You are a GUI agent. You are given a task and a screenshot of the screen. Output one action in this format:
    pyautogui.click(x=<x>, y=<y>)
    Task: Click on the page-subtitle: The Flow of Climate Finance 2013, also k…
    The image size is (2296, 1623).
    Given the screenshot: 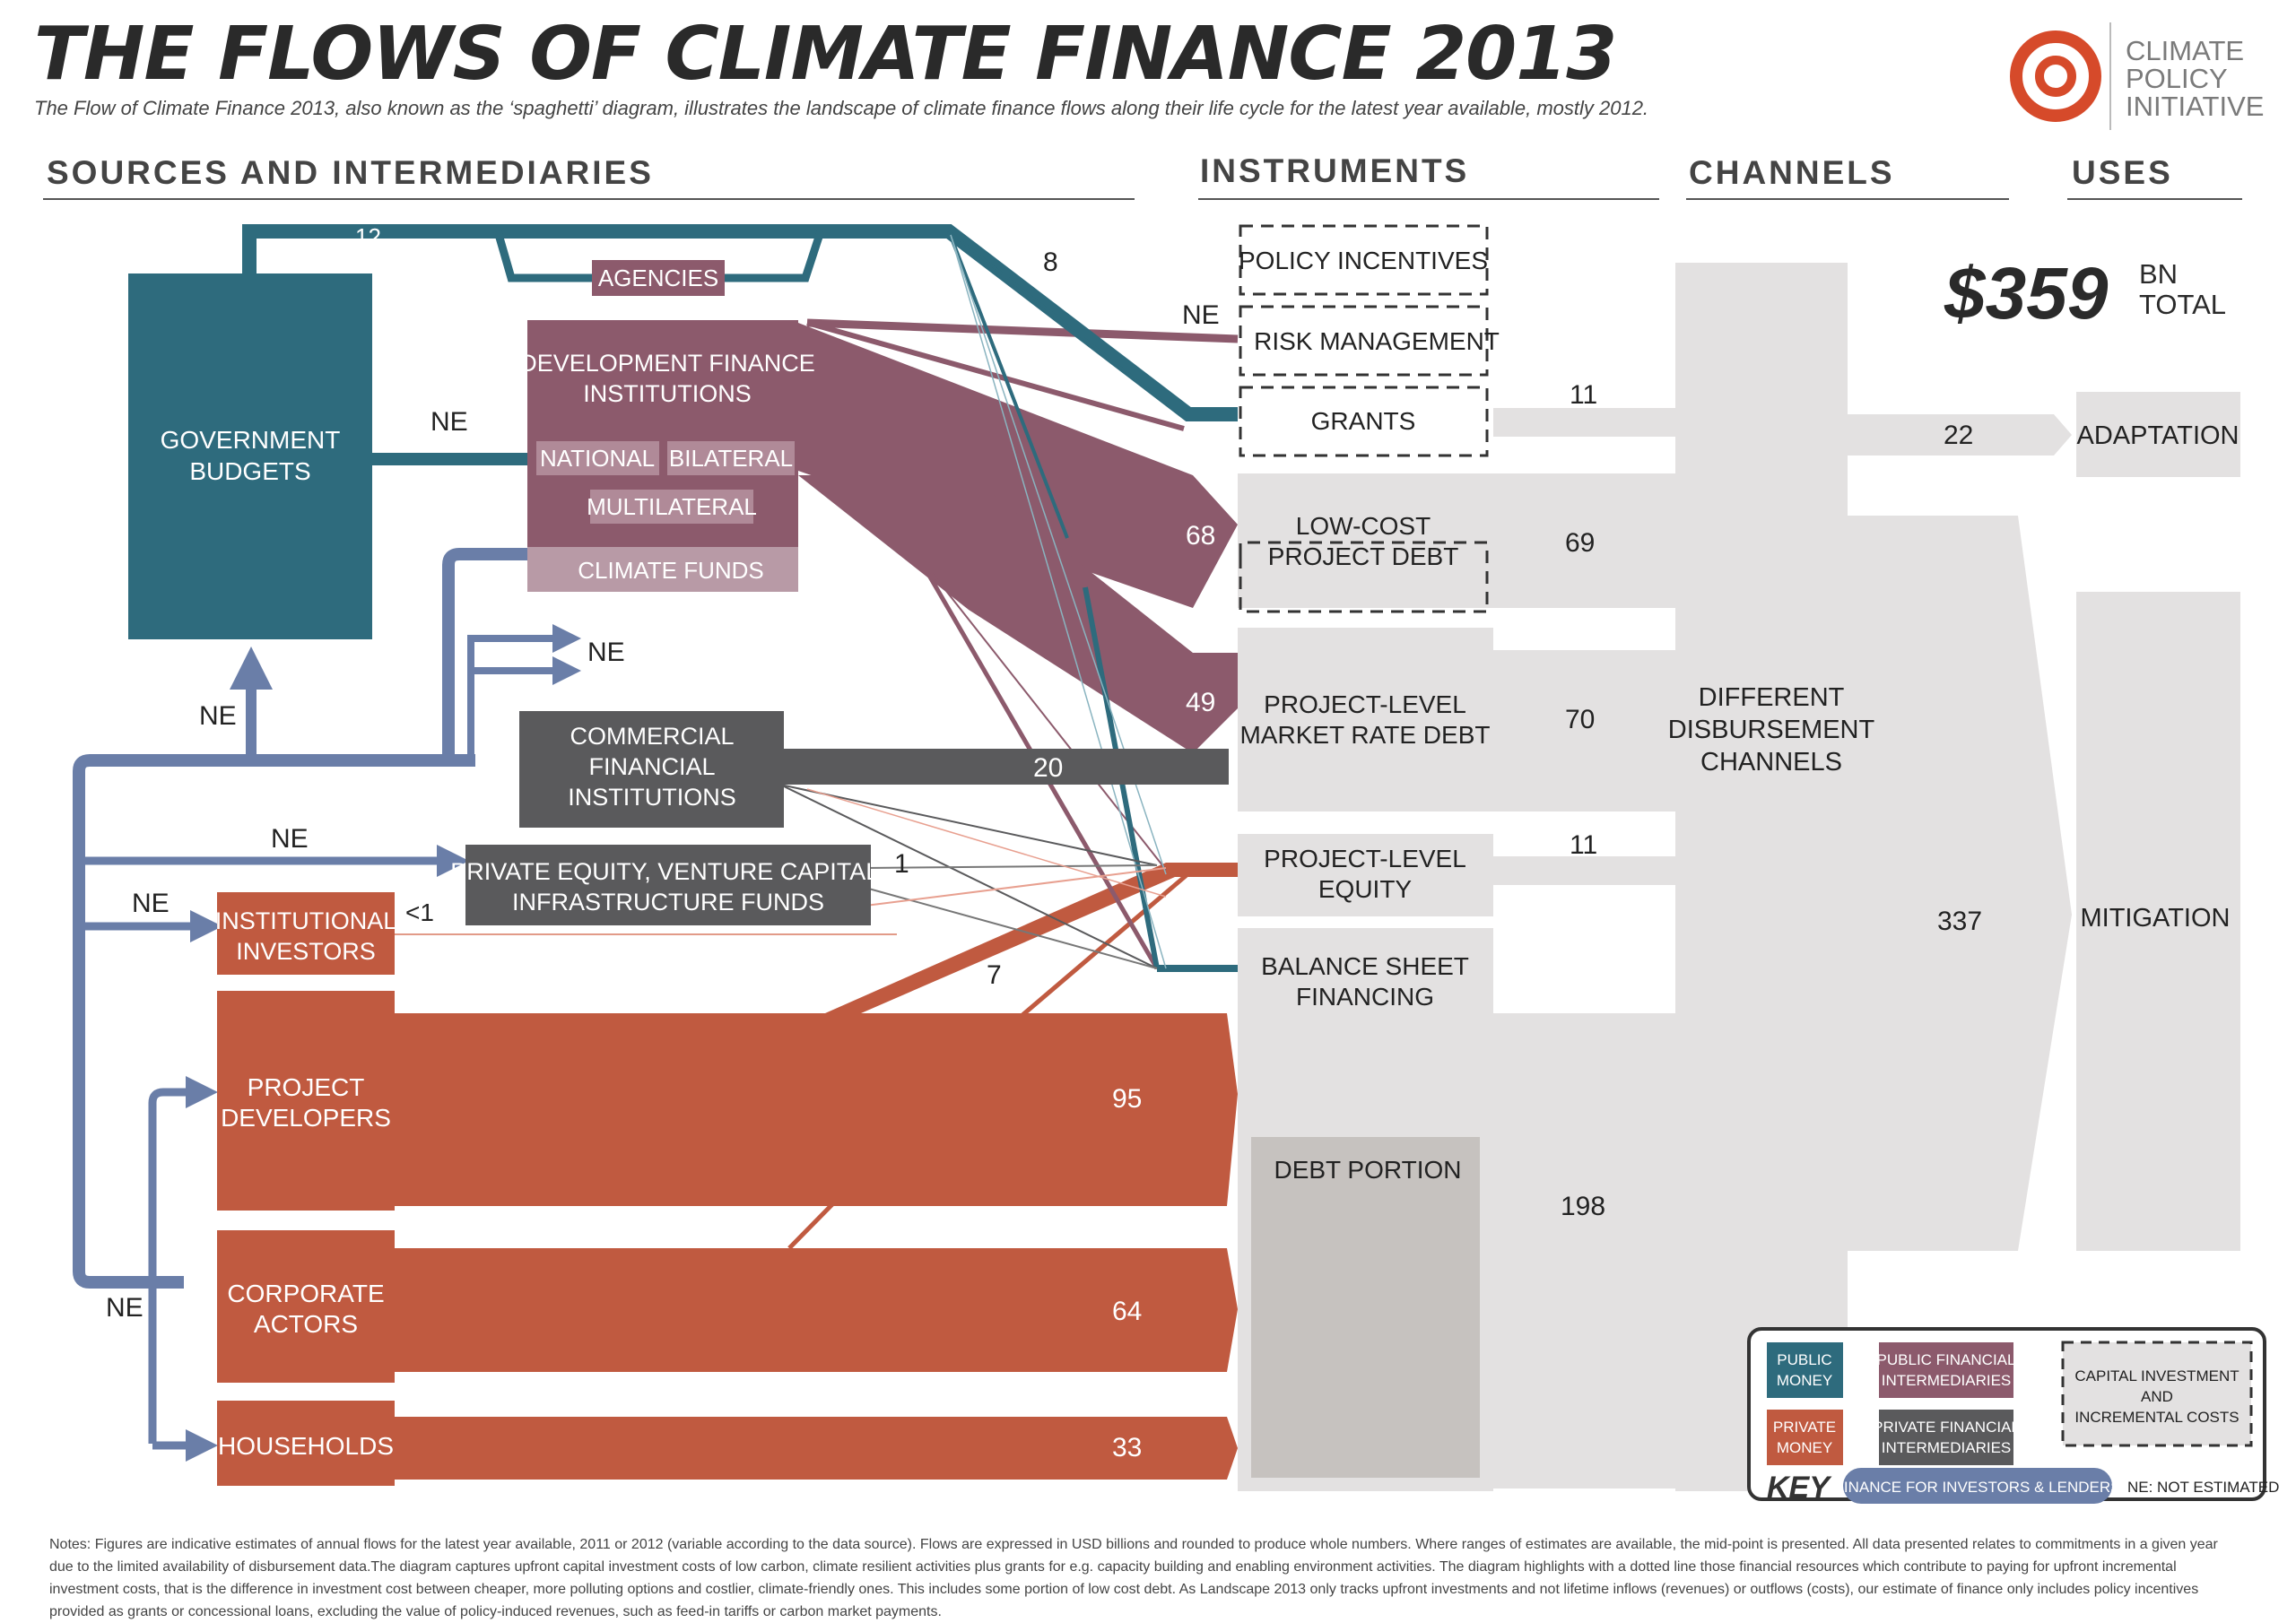 What is the action you would take?
    pyautogui.click(x=841, y=108)
    